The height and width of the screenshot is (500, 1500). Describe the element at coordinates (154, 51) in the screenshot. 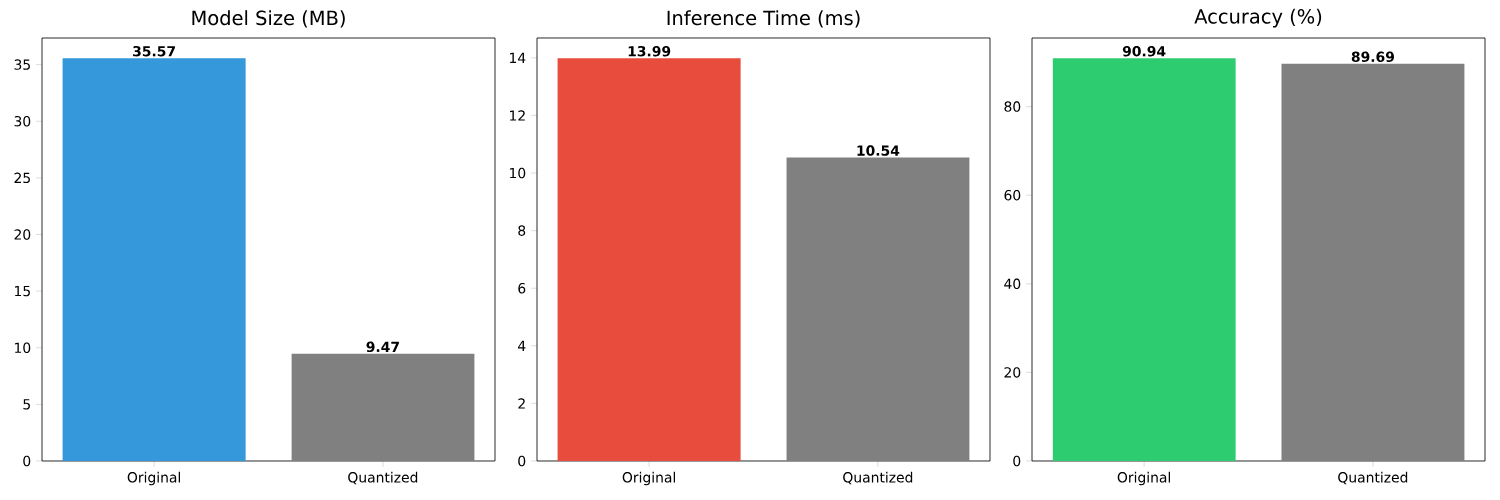

I see `data-label: 35.57` at that location.